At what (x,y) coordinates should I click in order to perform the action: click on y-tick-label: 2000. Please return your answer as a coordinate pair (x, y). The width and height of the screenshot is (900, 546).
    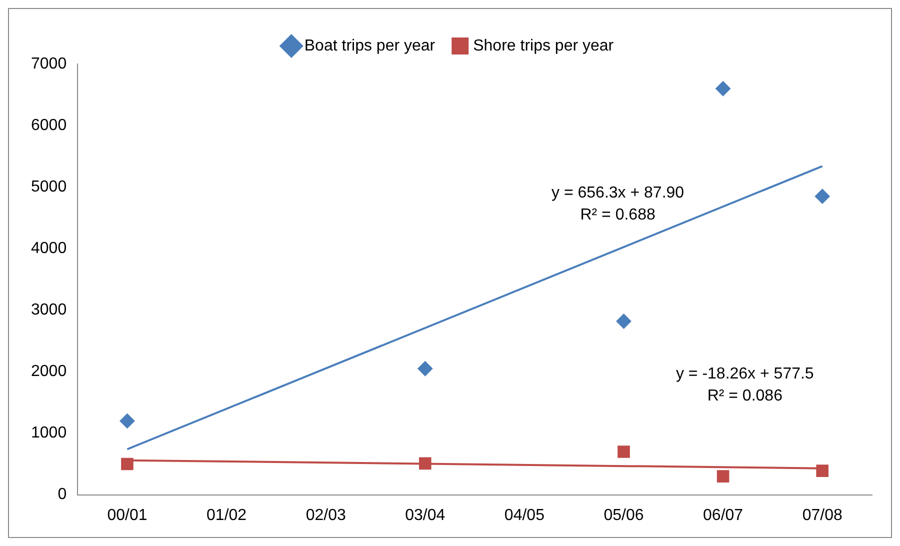
    Looking at the image, I should click on (49, 371).